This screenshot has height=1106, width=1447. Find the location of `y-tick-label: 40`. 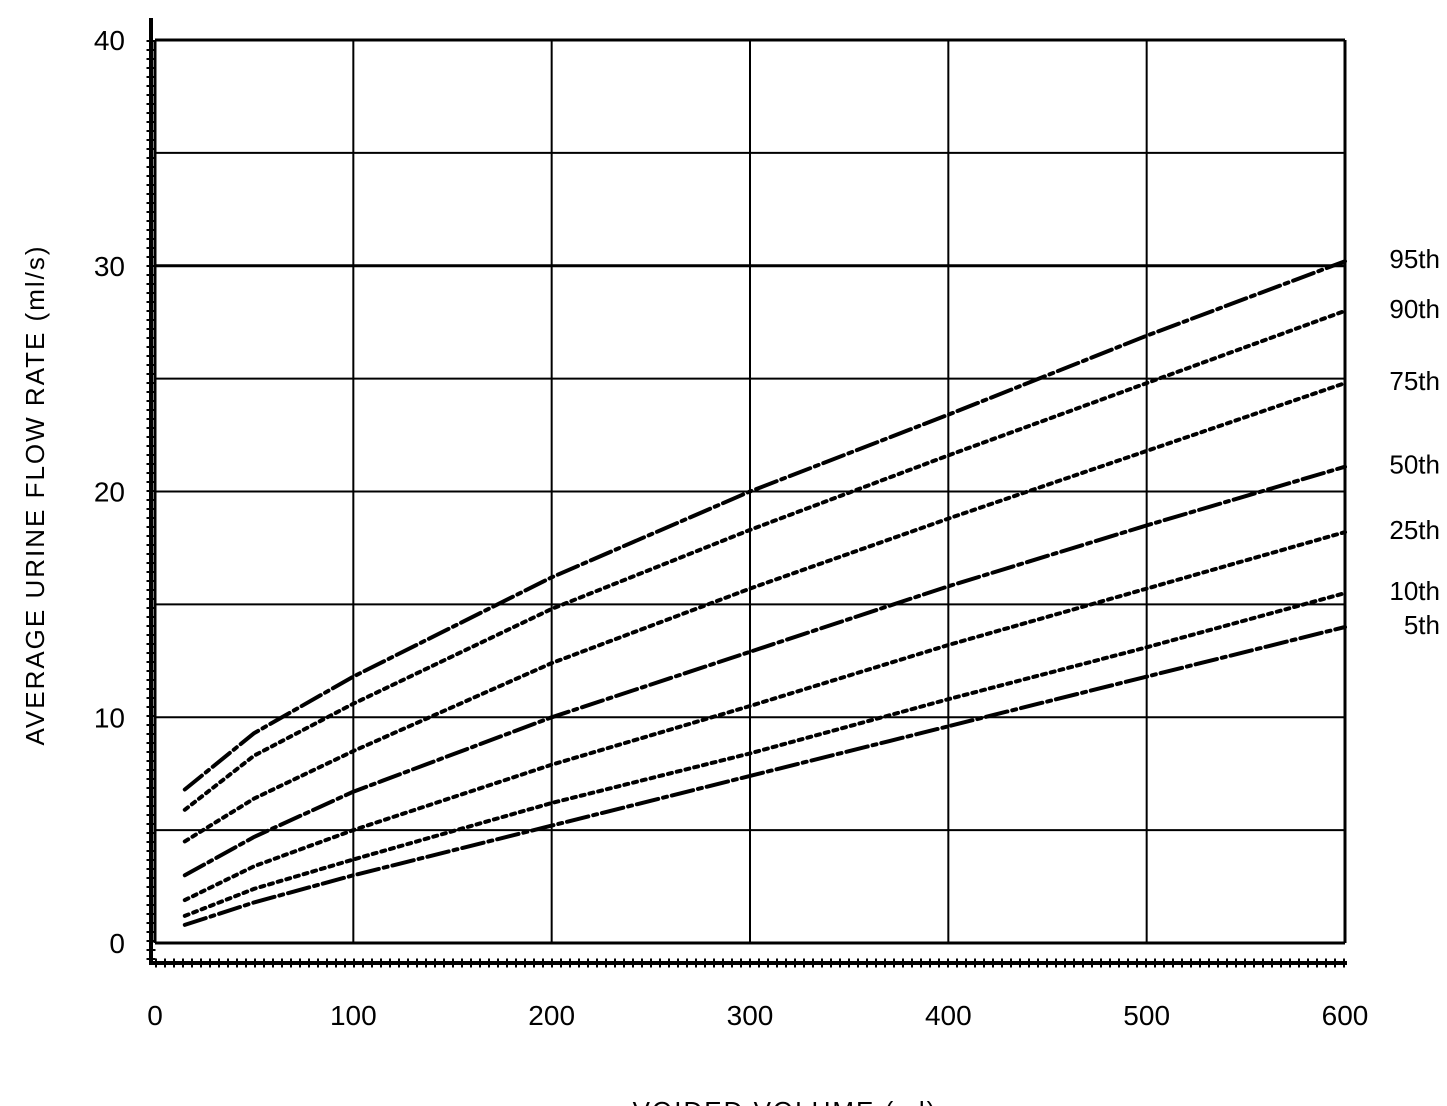

y-tick-label: 40 is located at coordinates (109, 40).